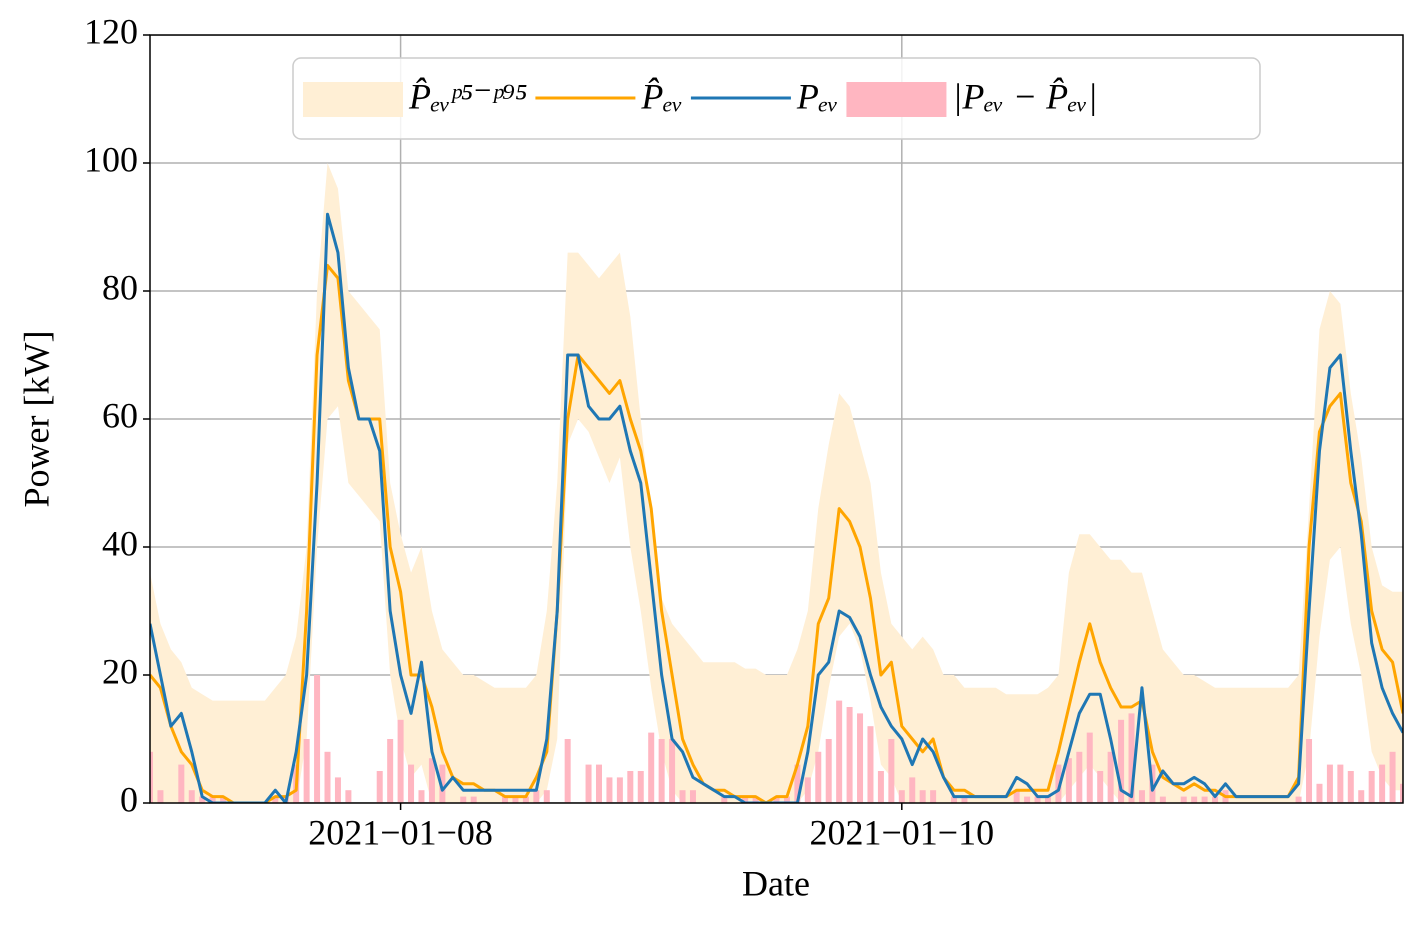 The width and height of the screenshot is (1420, 925). What do you see at coordinates (111, 159) in the screenshot?
I see `y-tick-label: 100` at bounding box center [111, 159].